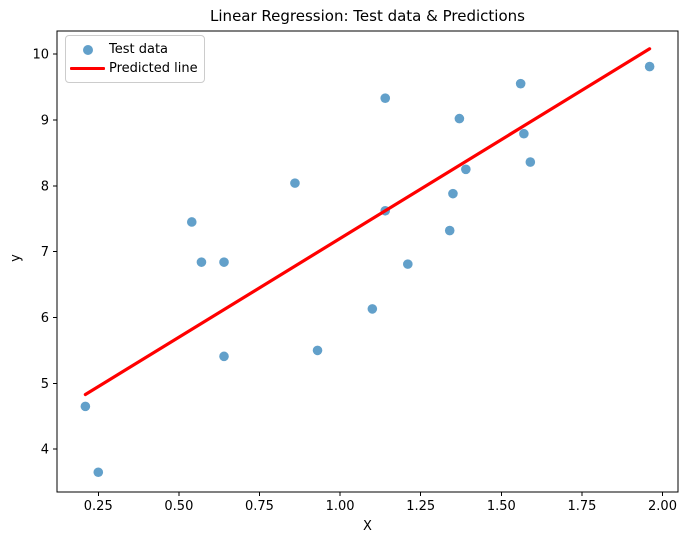 The height and width of the screenshot is (545, 689). I want to click on predicted-line-swatch-icon, so click(87, 68).